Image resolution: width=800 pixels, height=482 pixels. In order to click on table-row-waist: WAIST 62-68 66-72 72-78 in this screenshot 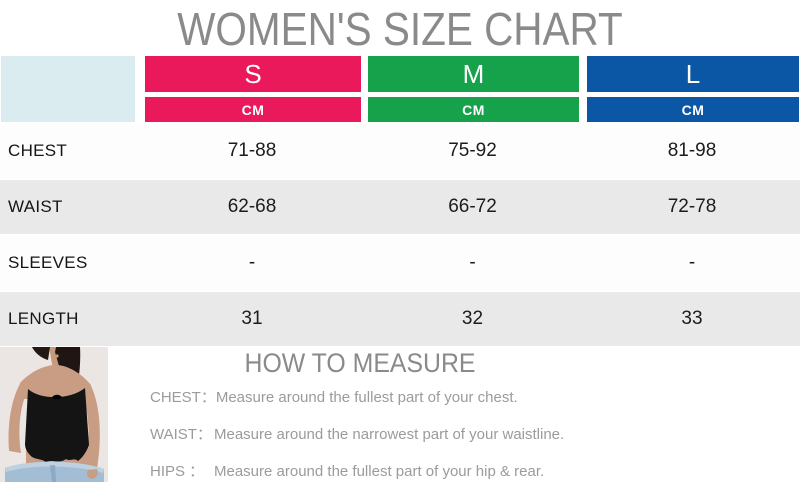, I will do `click(400, 207)`.